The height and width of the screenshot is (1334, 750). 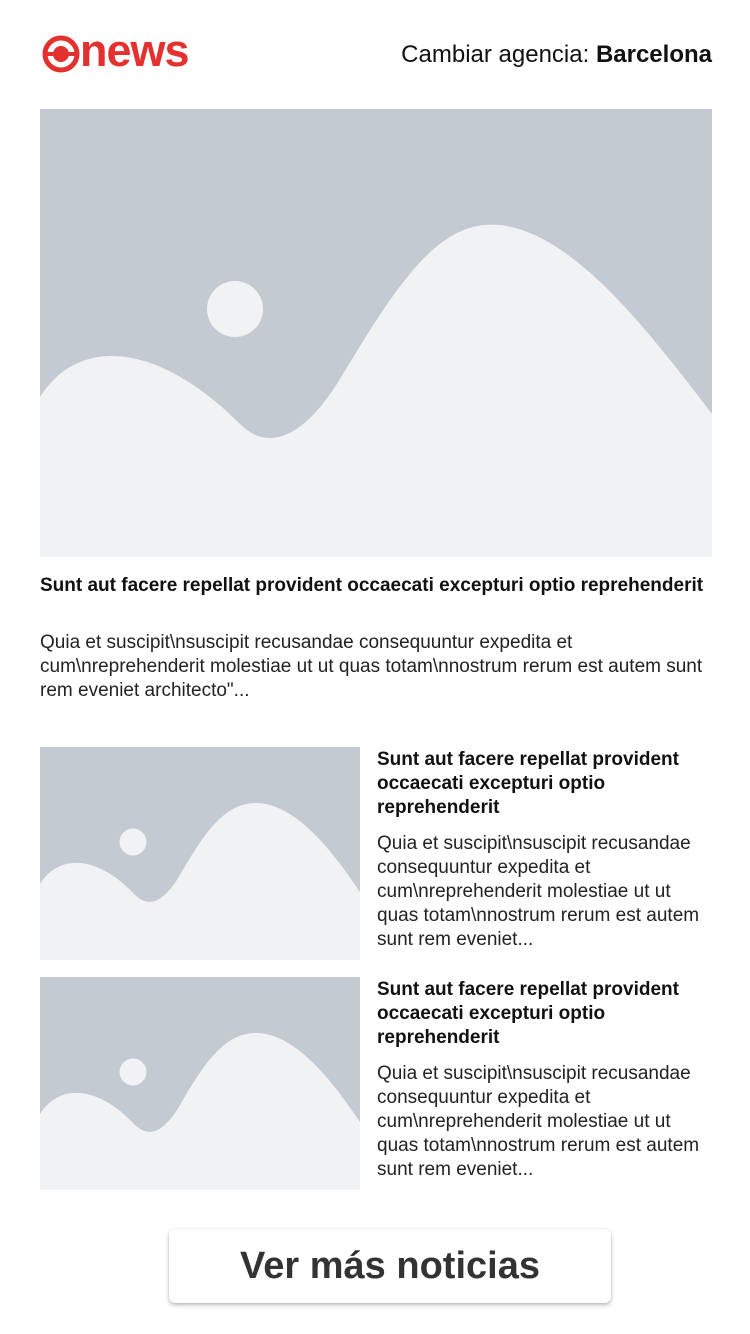 I want to click on logo-text: news, so click(x=135, y=50).